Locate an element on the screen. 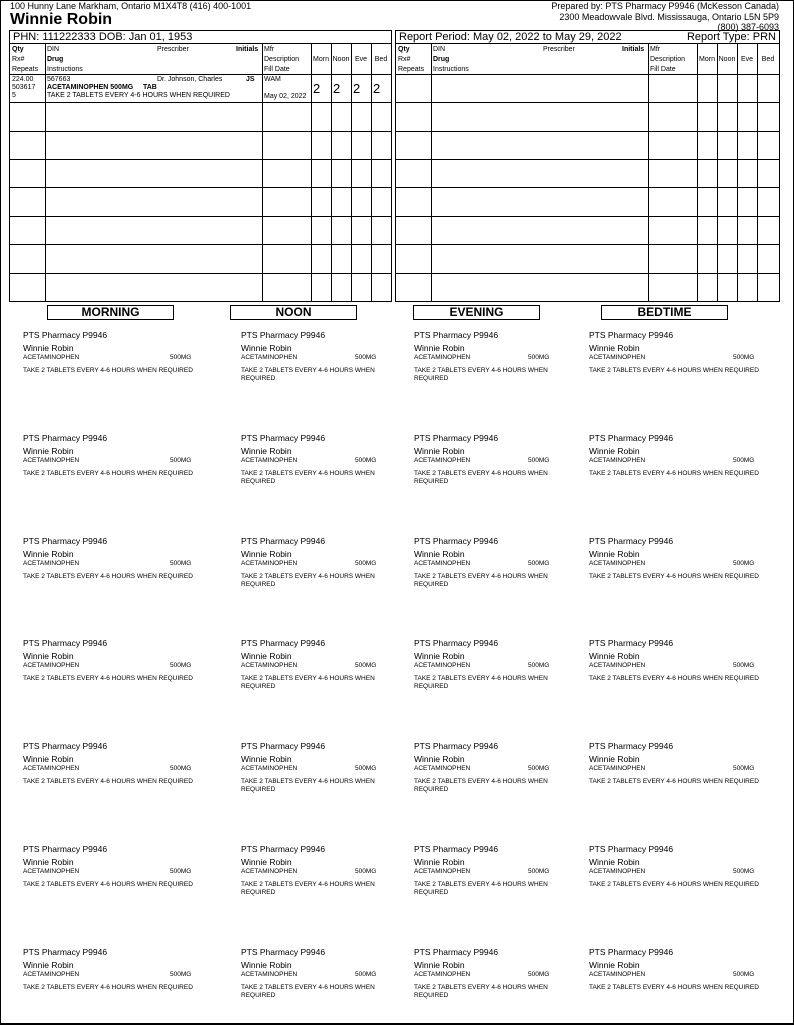  header-instructions: Instructions is located at coordinates (65, 69).